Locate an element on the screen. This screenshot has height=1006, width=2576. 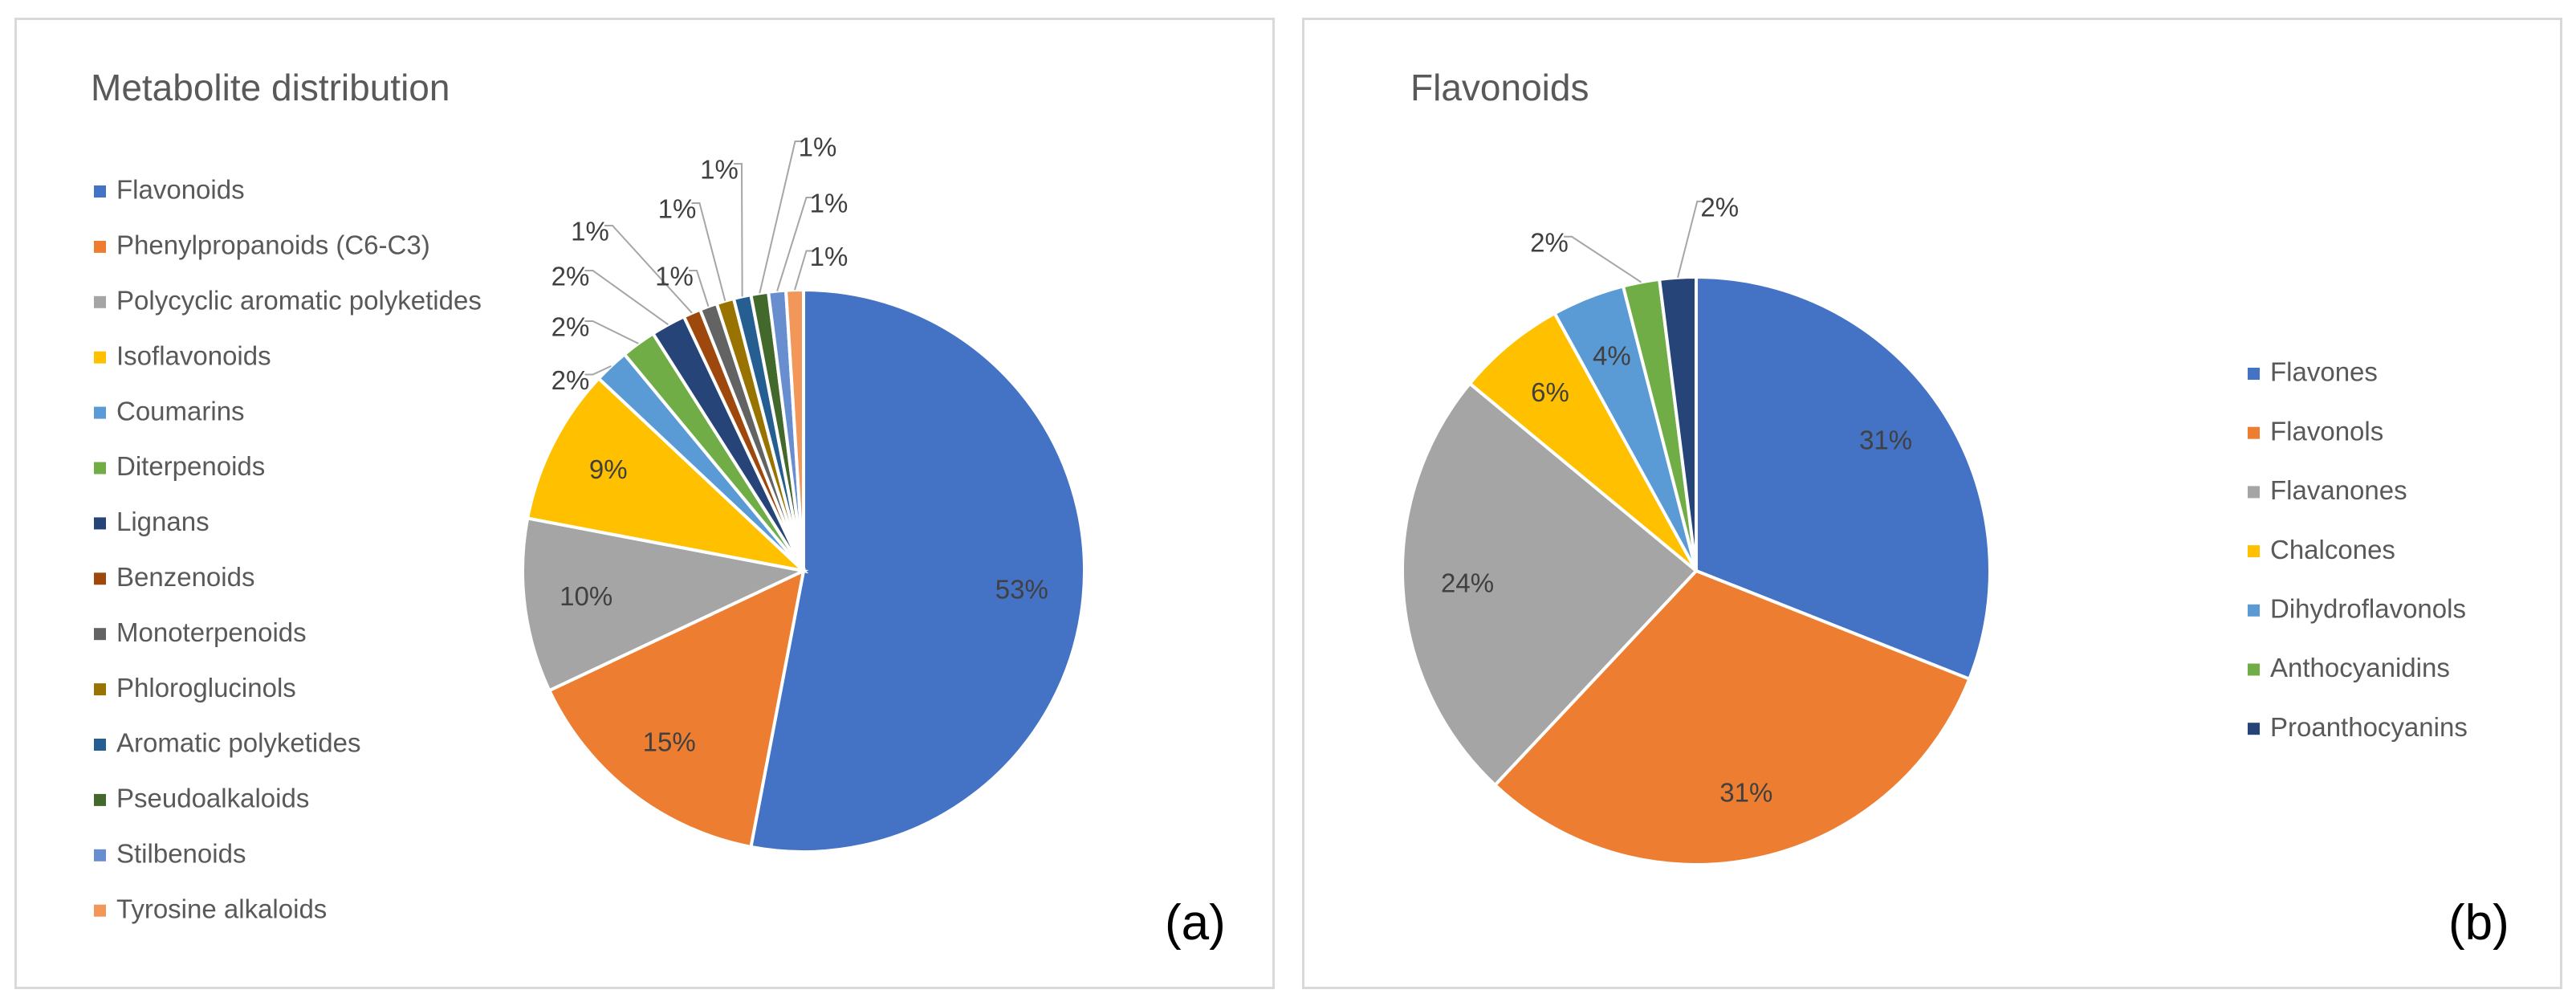
legend-swatch-monoterpenoids is located at coordinates (100, 635).